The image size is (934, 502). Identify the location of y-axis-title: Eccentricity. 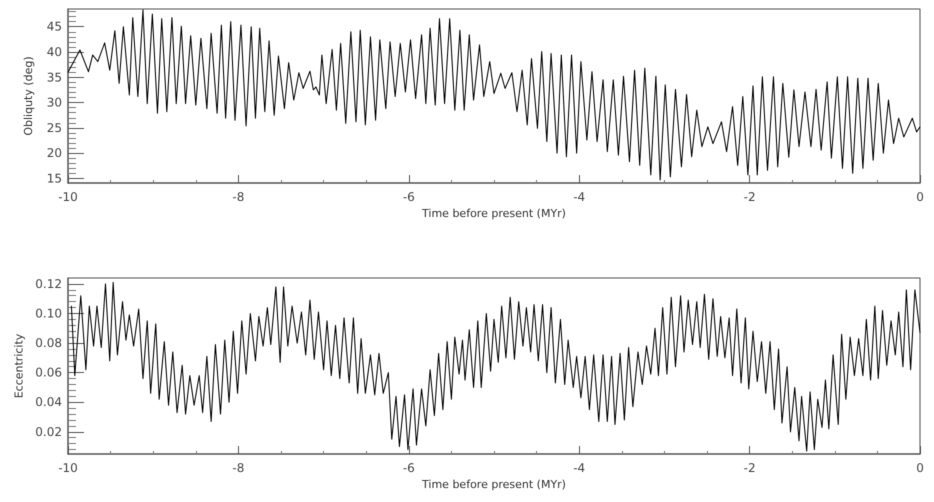
(19, 365).